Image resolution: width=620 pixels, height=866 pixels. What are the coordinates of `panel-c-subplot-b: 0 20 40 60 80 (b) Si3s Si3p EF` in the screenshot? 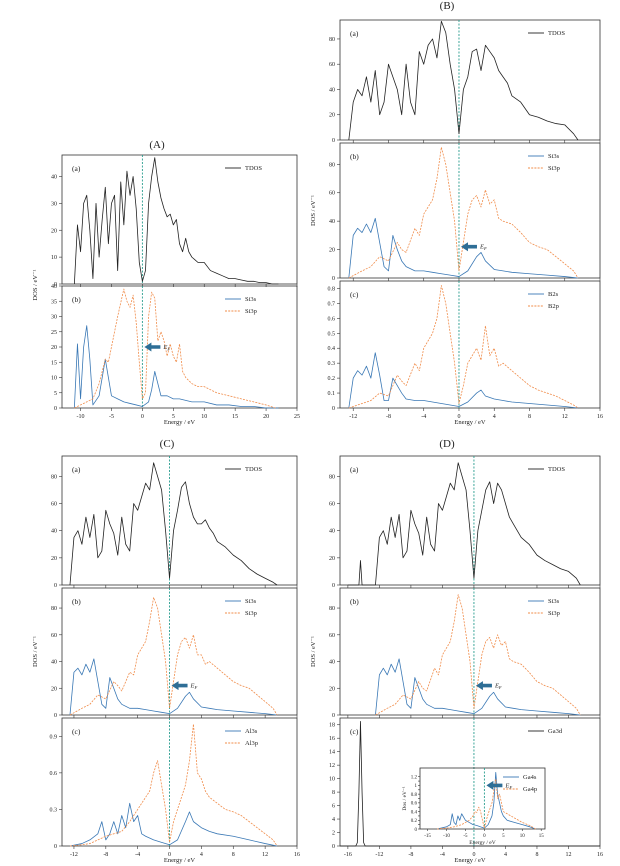 It's located at (174, 653).